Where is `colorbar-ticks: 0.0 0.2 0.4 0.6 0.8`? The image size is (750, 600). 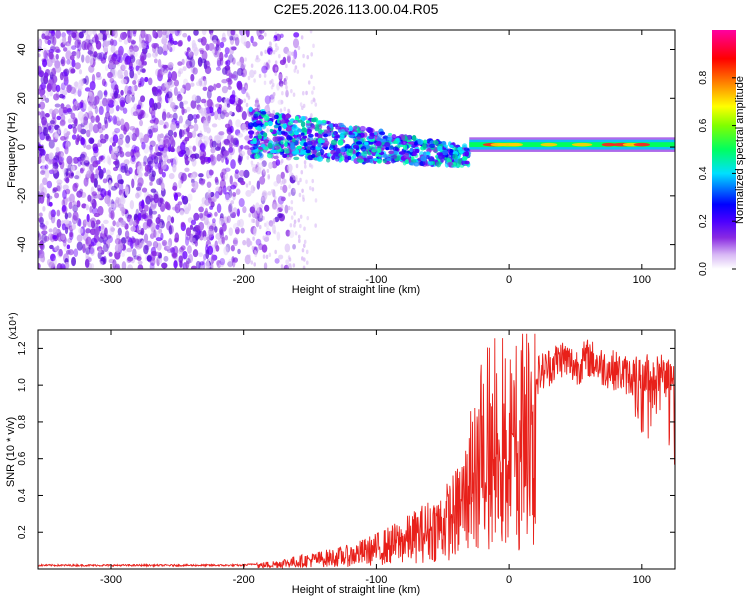
colorbar-ticks: 0.0 0.2 0.4 0.6 0.8 is located at coordinates (717, 173).